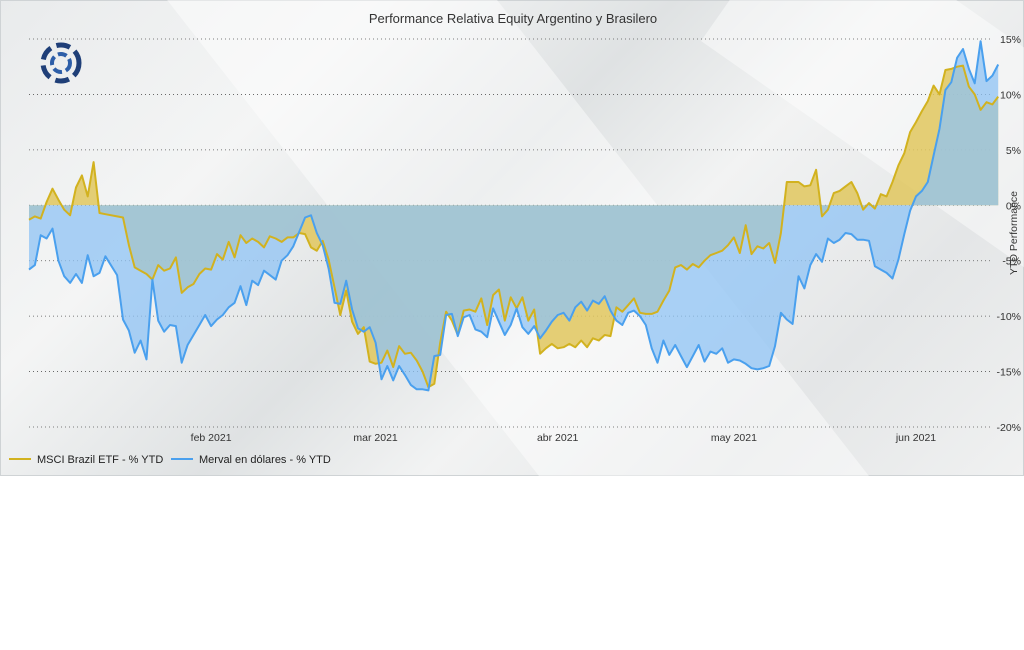  I want to click on circular-logo-icon, so click(61, 63).